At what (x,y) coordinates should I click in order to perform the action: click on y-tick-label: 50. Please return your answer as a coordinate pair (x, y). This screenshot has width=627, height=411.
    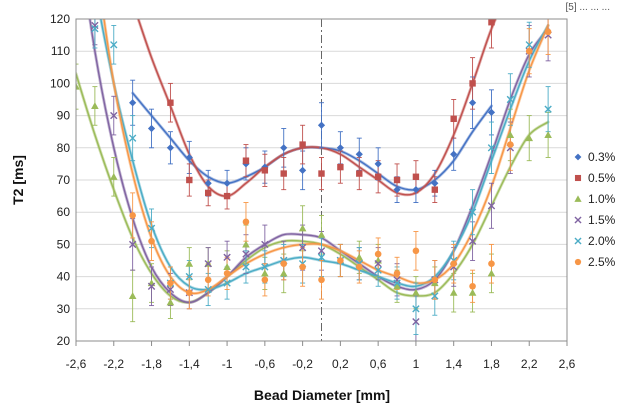
    Looking at the image, I should click on (64, 244).